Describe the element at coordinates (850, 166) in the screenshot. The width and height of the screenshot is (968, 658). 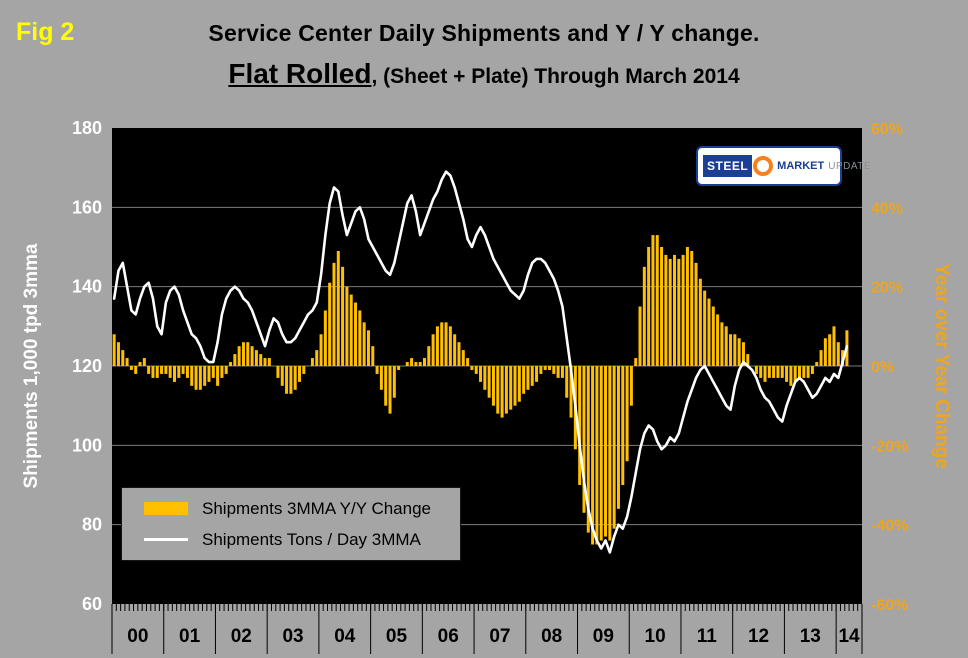
I see `logo-update-text: UPDATE` at that location.